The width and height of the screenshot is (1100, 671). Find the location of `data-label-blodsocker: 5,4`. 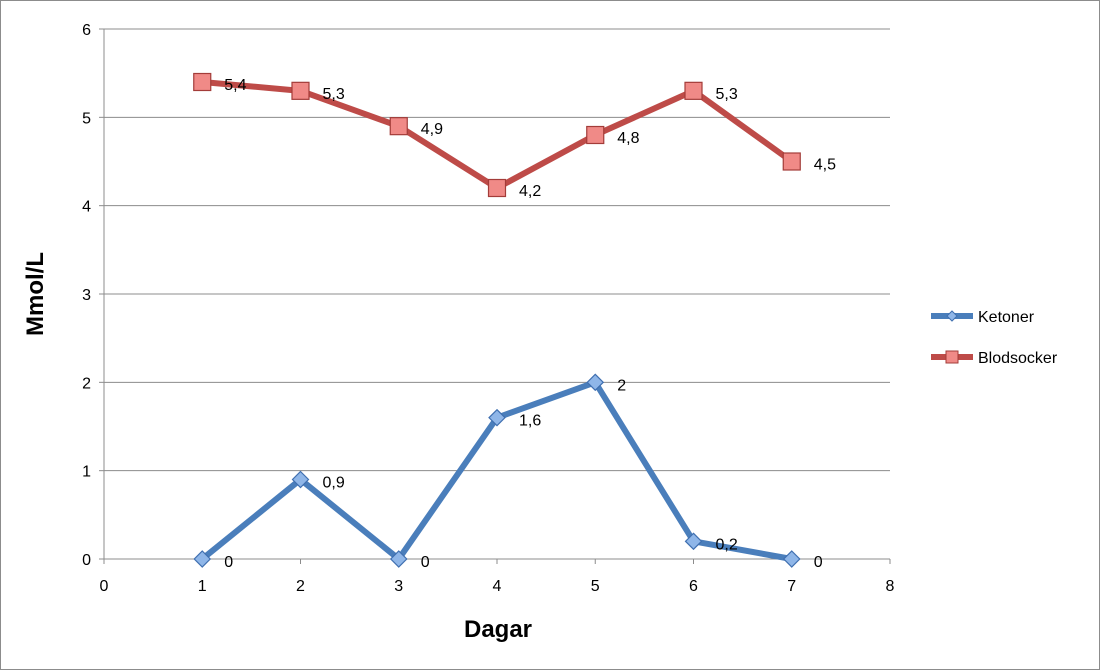

data-label-blodsocker: 5,4 is located at coordinates (235, 85).